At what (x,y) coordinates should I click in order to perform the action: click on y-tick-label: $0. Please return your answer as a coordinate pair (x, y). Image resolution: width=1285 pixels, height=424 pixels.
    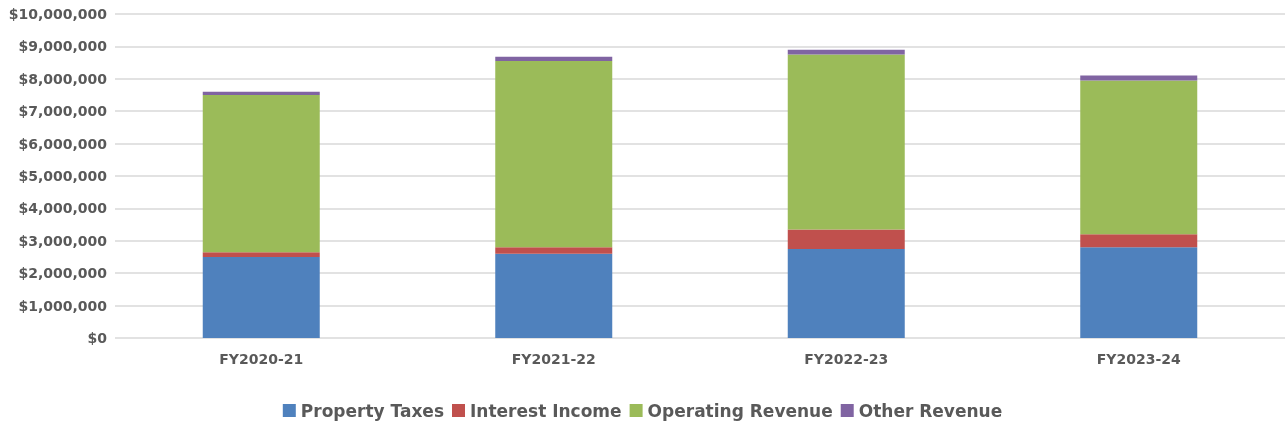
    Looking at the image, I should click on (97, 338).